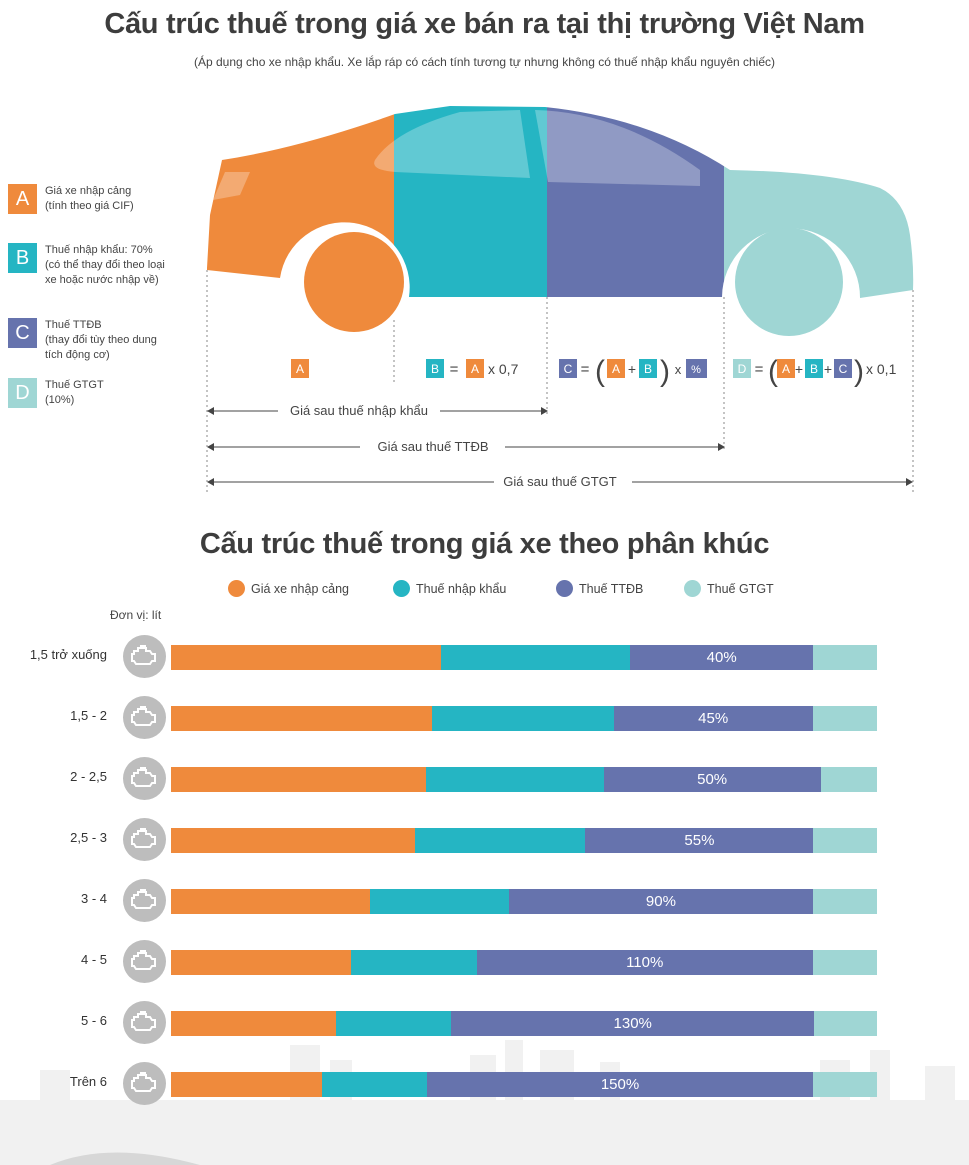  Describe the element at coordinates (93, 959) in the screenshot. I see `category-label: 4 - 5` at that location.